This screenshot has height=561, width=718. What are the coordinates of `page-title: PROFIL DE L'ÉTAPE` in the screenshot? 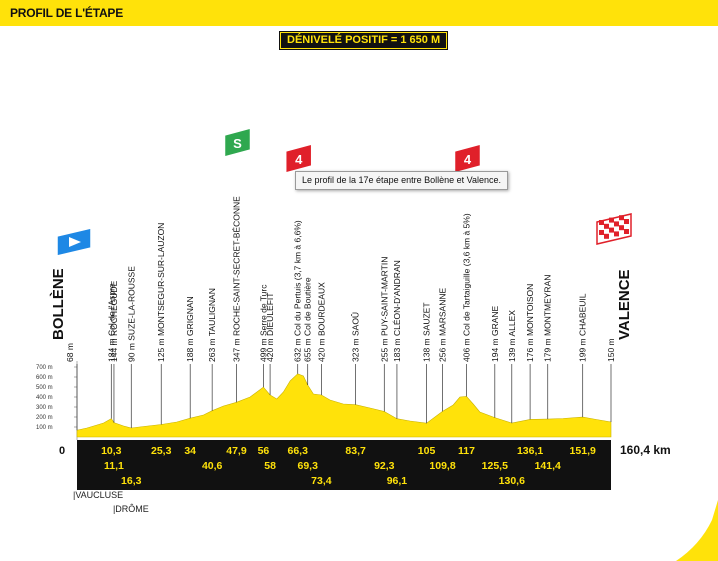 It's located at (67, 13).